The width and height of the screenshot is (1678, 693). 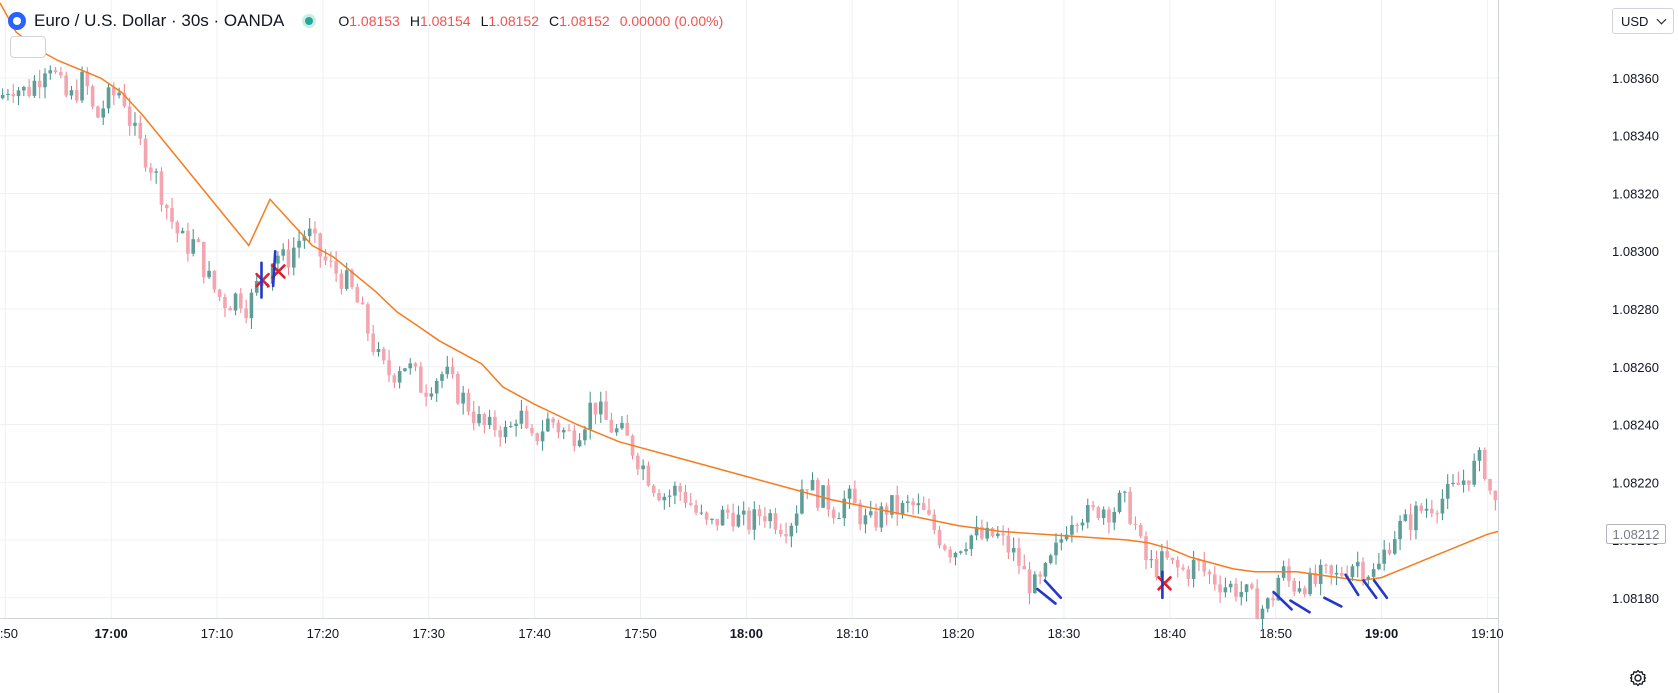 I want to click on price-tick-label: 1.08360, so click(x=1635, y=78).